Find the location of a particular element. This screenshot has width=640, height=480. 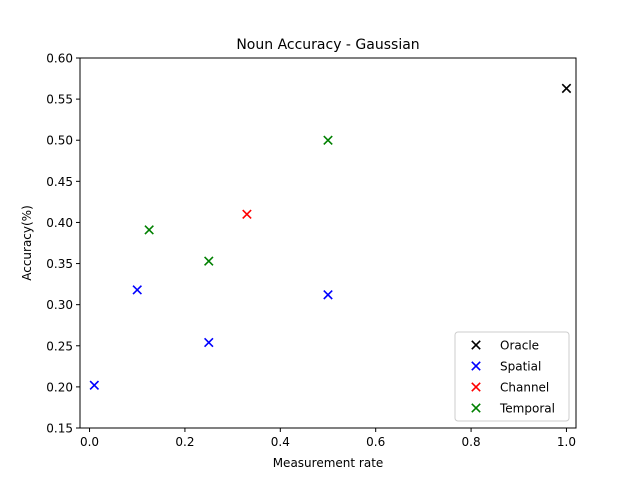

y-tick-label: 0.50 is located at coordinates (59, 141).